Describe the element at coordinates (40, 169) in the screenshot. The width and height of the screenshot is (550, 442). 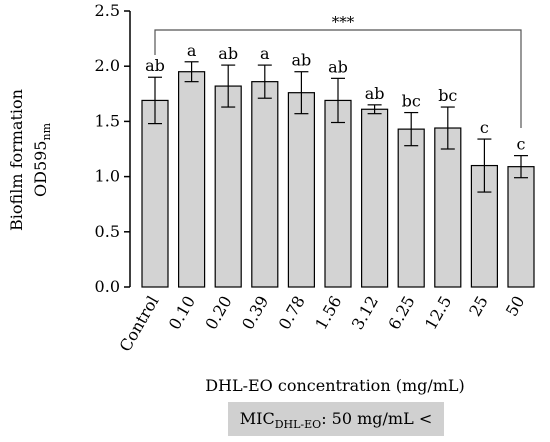
I see `y-axis-label-main: OD595` at that location.